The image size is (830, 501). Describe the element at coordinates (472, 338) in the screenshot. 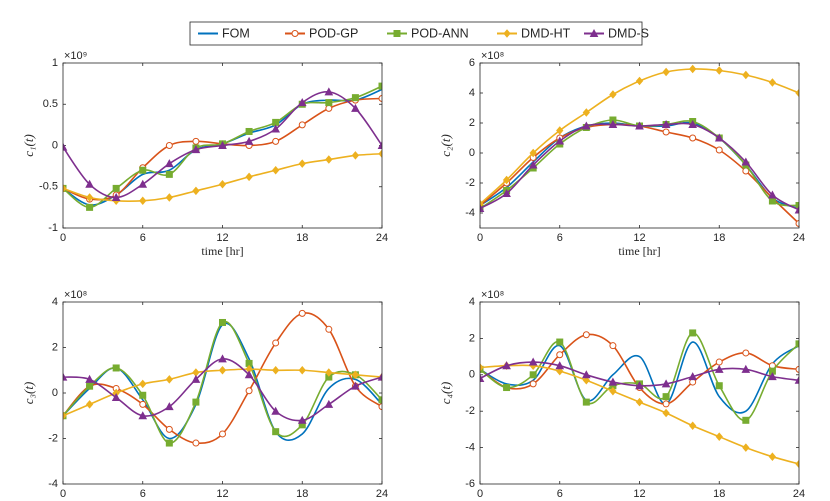

I see `y-tick-label: 2` at that location.